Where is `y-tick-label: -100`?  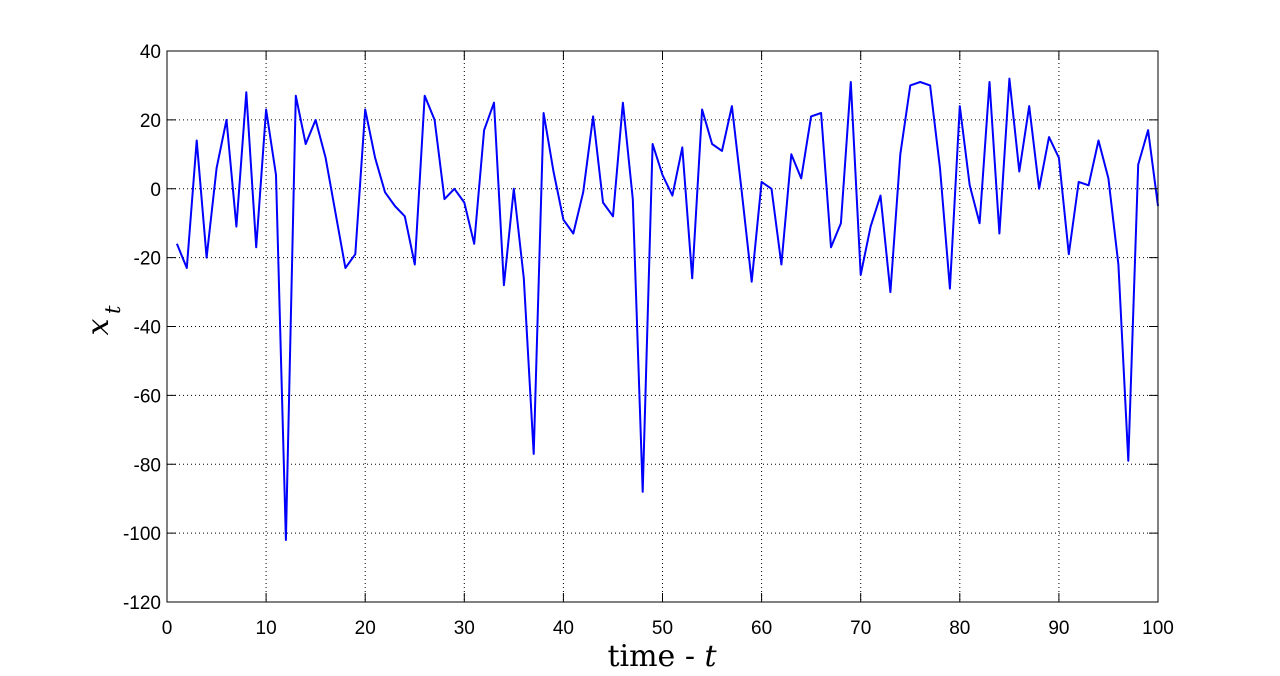
y-tick-label: -100 is located at coordinates (142, 534).